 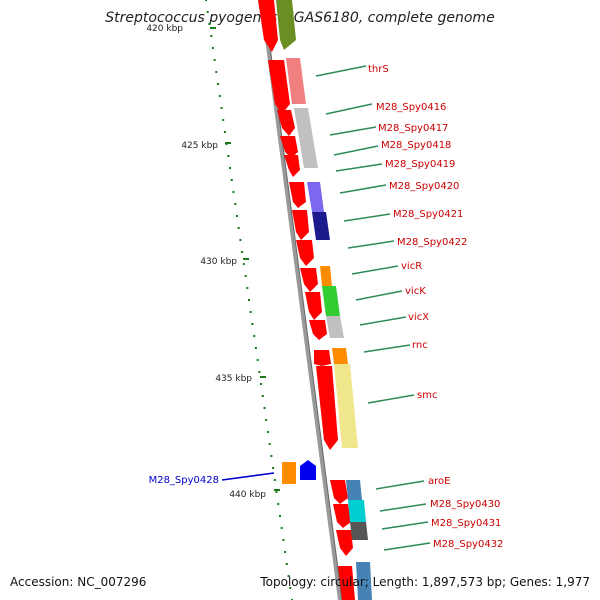 I want to click on gene-label: M28_Spy0422, so click(x=432, y=242).